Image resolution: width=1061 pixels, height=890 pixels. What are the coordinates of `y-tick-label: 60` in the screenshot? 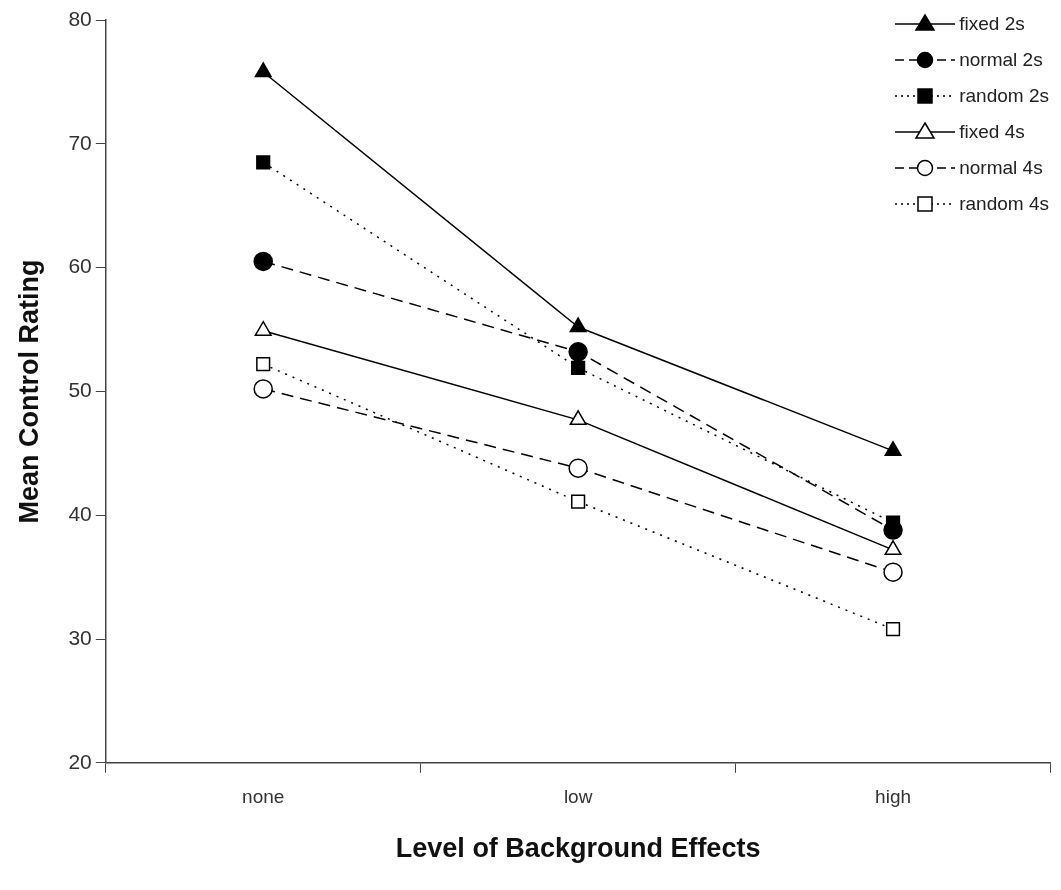 It's located at (80, 266).